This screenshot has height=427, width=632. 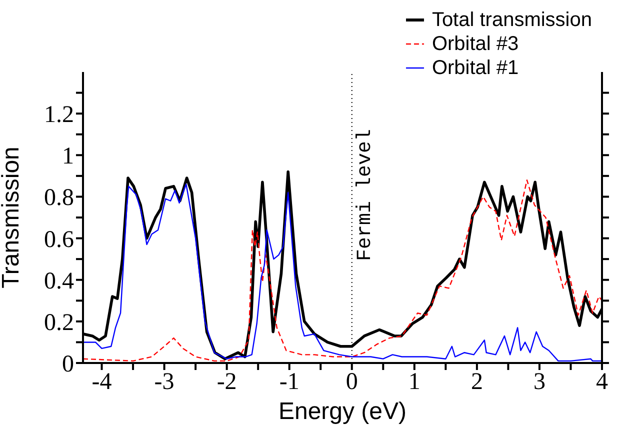 What do you see at coordinates (12, 217) in the screenshot?
I see `y-axis-title: Transmission` at bounding box center [12, 217].